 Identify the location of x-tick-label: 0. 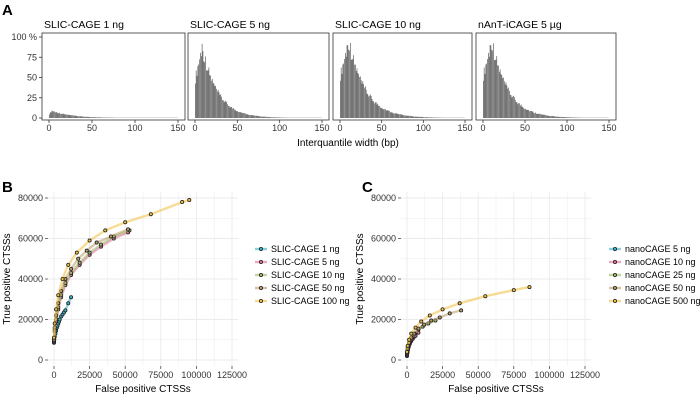
(482, 128).